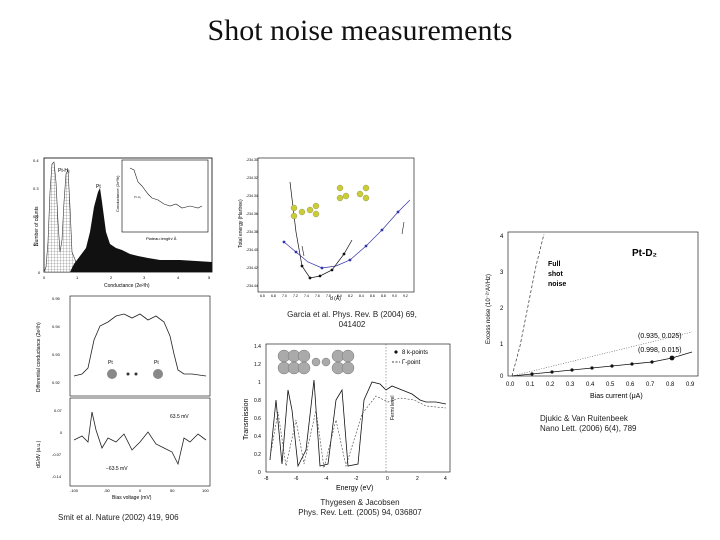  What do you see at coordinates (690, 385) in the screenshot?
I see `x-tick: 0.9` at bounding box center [690, 385].